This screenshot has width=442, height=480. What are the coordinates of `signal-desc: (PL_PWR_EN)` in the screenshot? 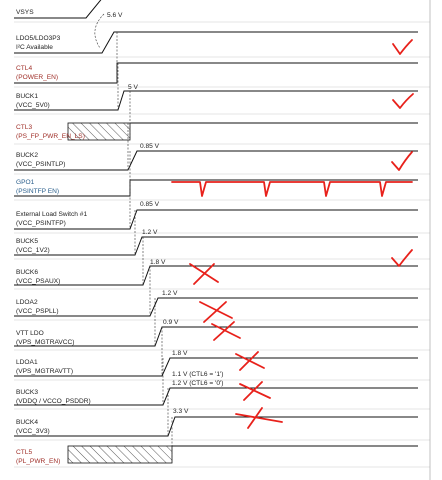 It's located at (38, 461).